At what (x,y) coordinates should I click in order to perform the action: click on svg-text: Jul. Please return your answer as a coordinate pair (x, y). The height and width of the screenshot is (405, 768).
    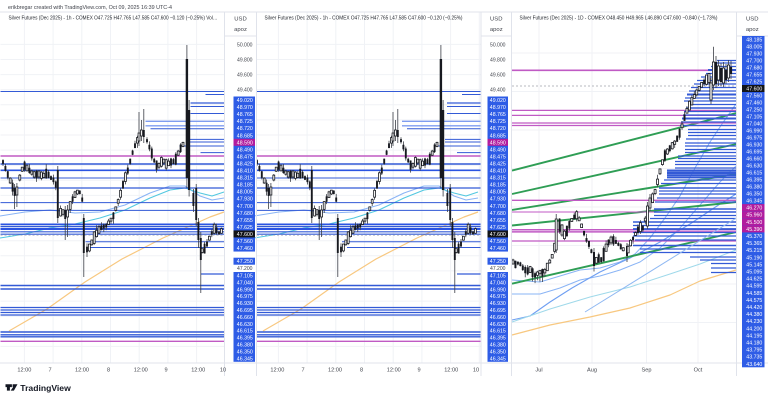
    Looking at the image, I should click on (538, 370).